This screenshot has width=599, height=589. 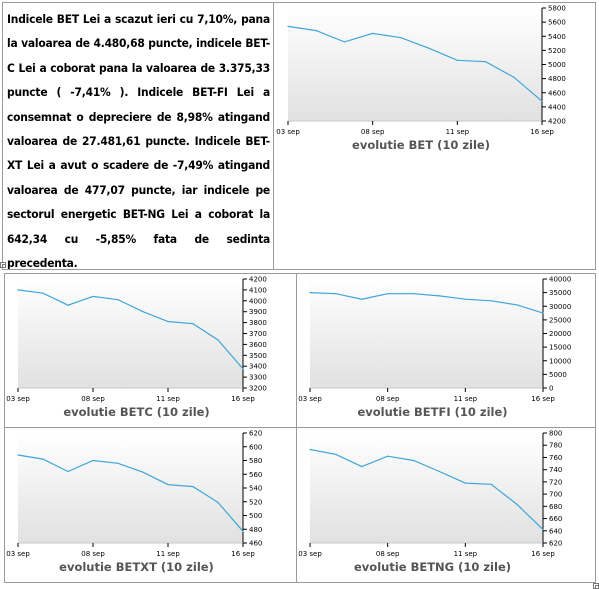 I want to click on chart-title: evolutie BETXT (10 zile), so click(x=136, y=567).